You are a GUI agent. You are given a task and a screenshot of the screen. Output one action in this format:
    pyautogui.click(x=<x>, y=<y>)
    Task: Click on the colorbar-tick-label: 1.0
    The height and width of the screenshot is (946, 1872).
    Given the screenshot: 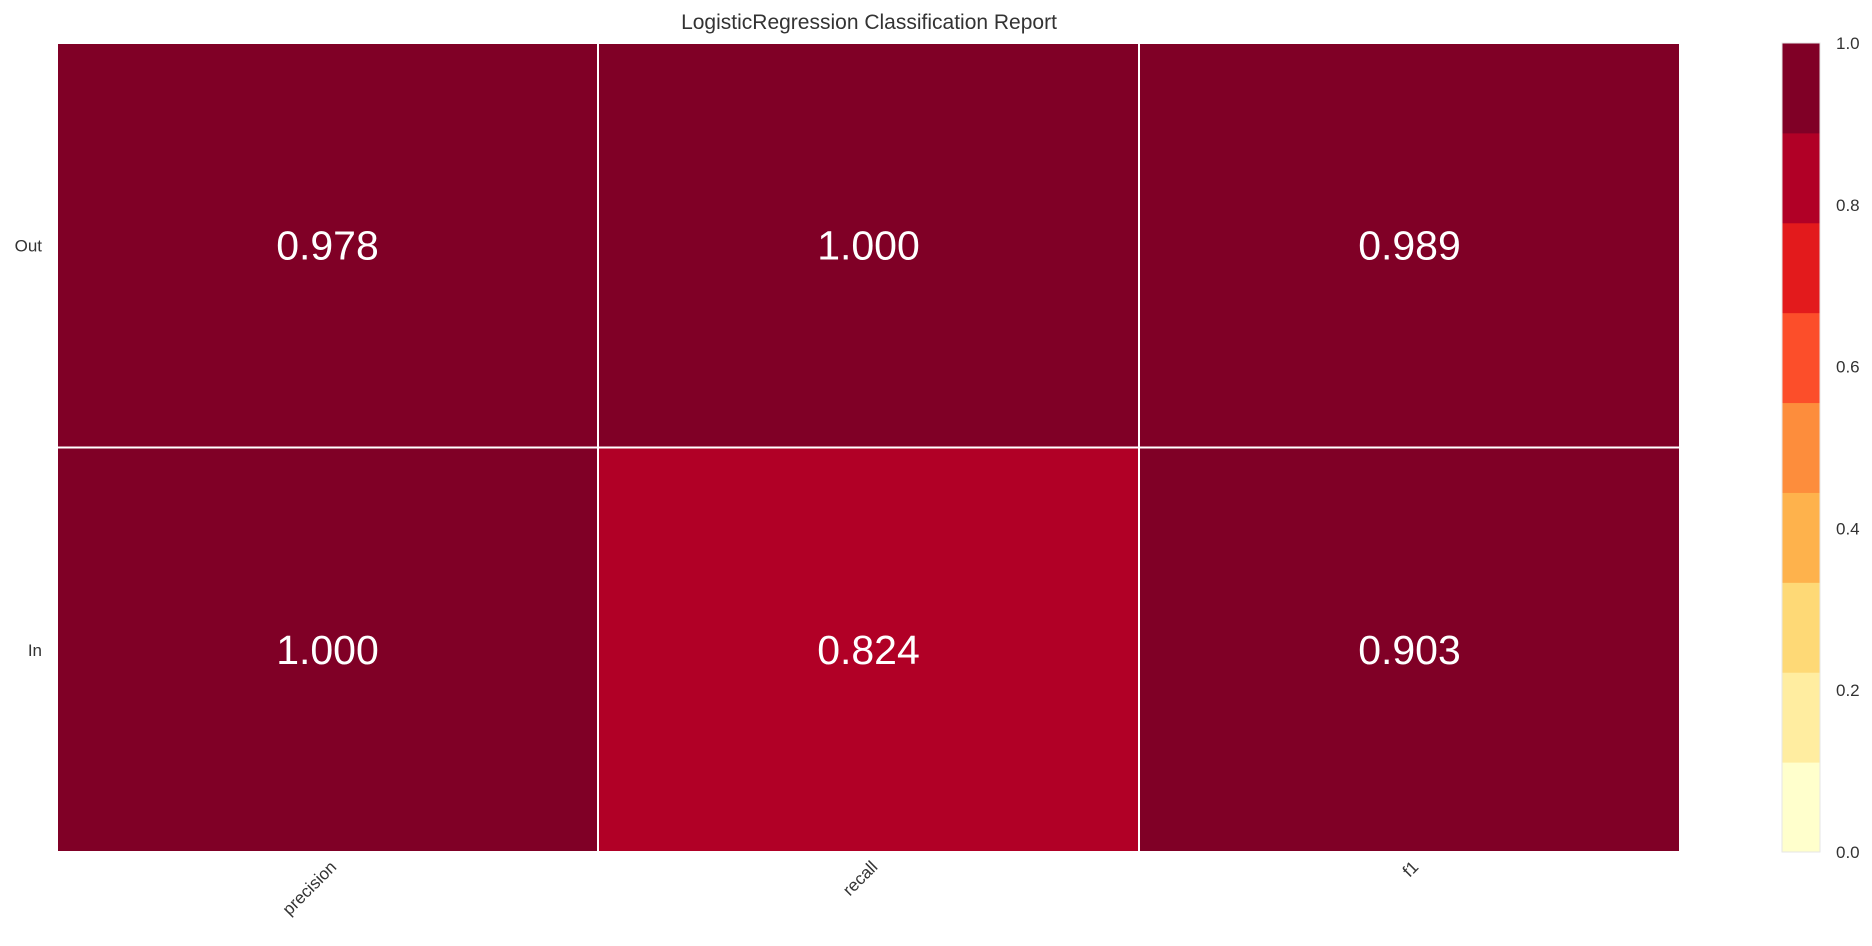 What is the action you would take?
    pyautogui.click(x=1848, y=43)
    